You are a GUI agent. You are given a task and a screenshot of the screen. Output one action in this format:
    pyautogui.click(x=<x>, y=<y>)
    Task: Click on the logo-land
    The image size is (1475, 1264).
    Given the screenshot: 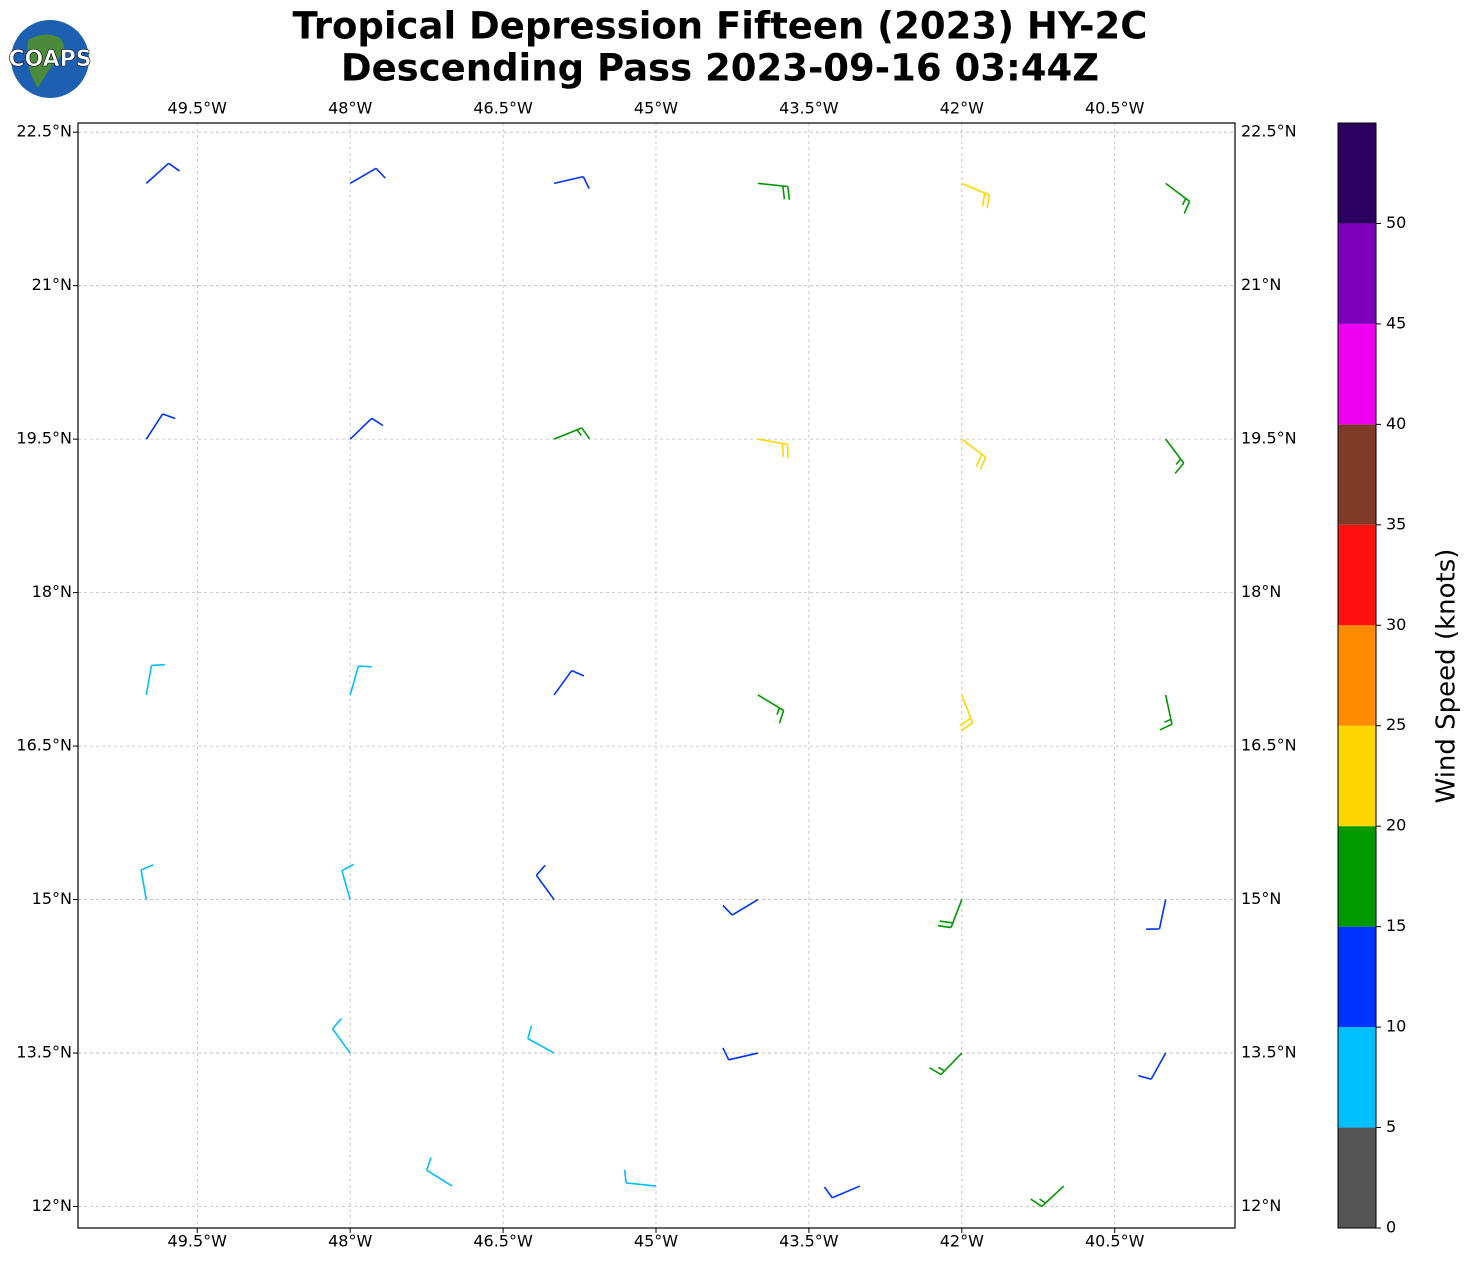 What is the action you would take?
    pyautogui.click(x=45, y=61)
    